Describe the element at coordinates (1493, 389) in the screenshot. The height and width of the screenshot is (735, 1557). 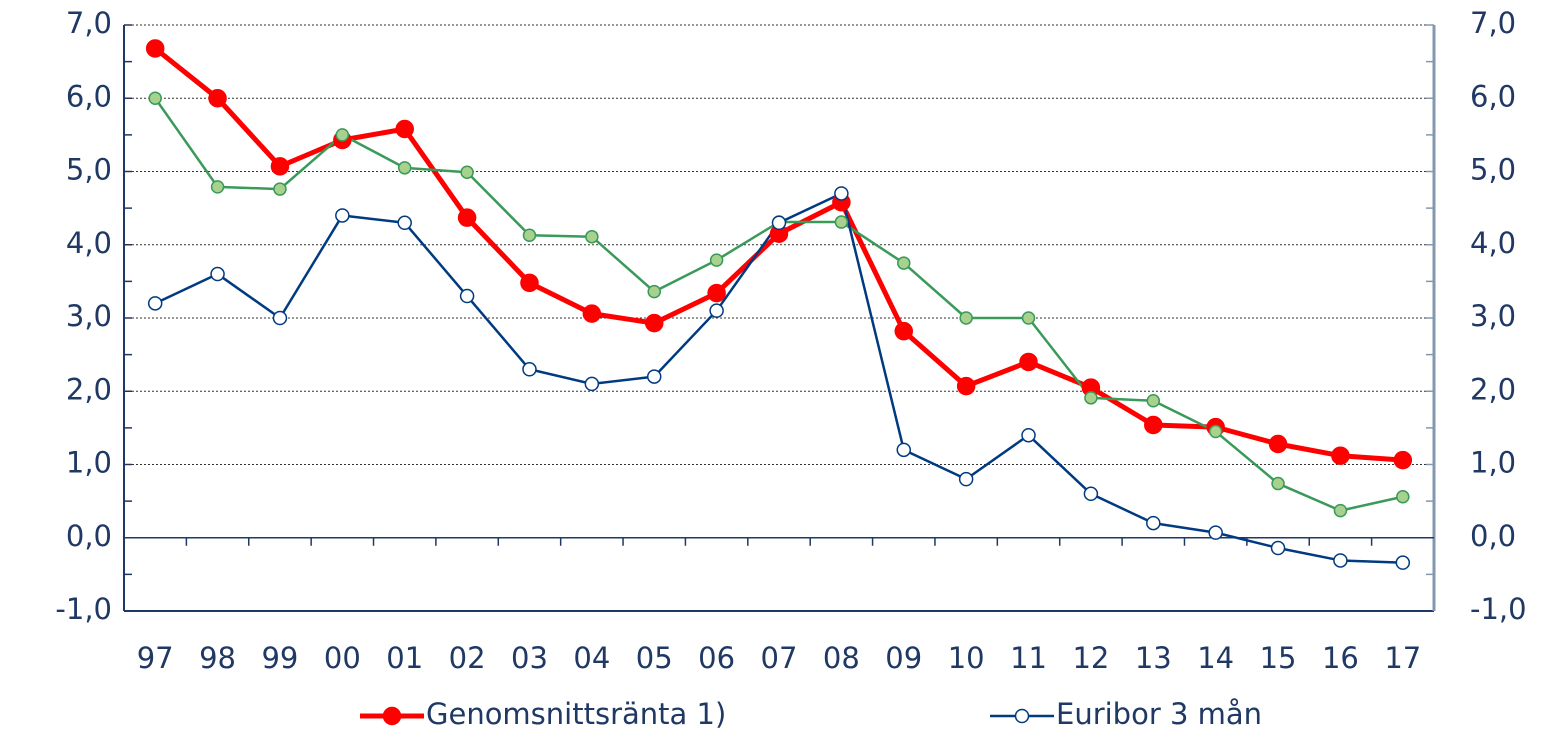
I see `y2-tick-label: 2,0` at that location.